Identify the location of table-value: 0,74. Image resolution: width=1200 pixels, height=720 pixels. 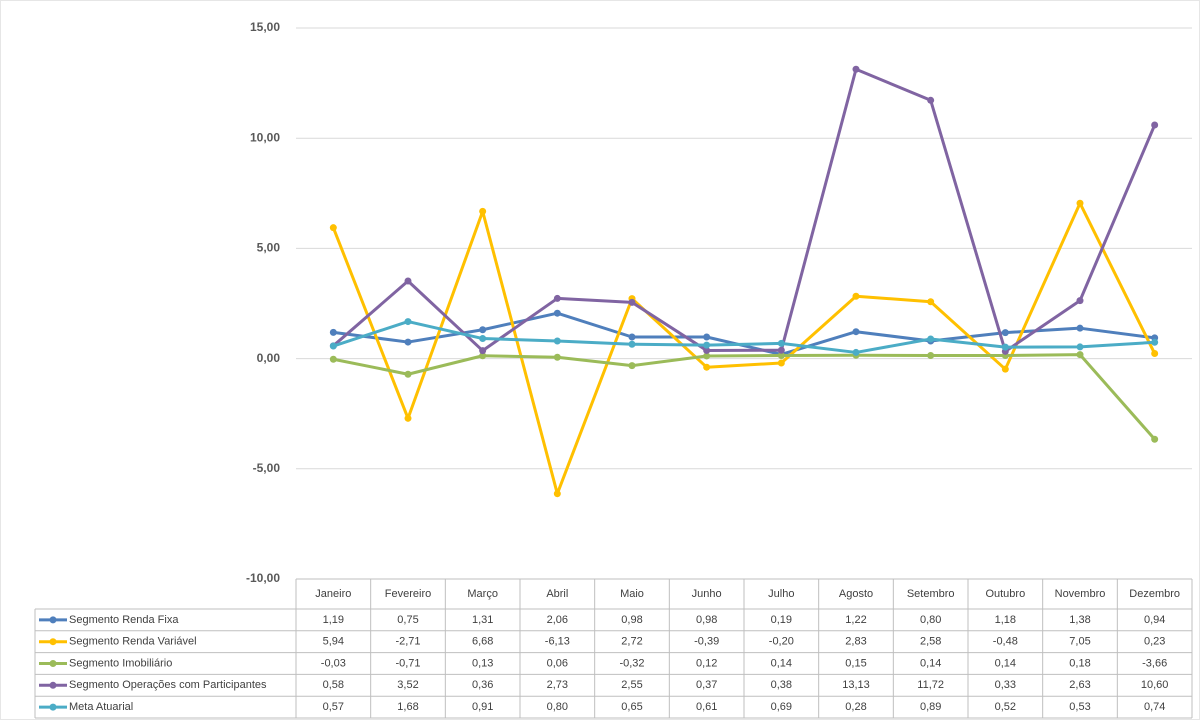
(1154, 707).